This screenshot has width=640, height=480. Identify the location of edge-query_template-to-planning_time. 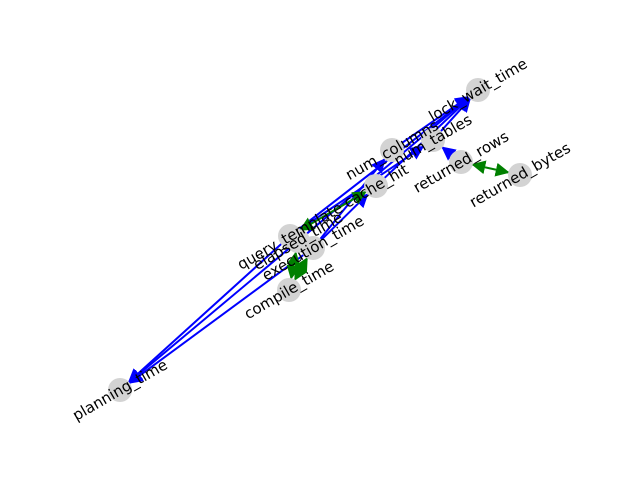
(204, 313).